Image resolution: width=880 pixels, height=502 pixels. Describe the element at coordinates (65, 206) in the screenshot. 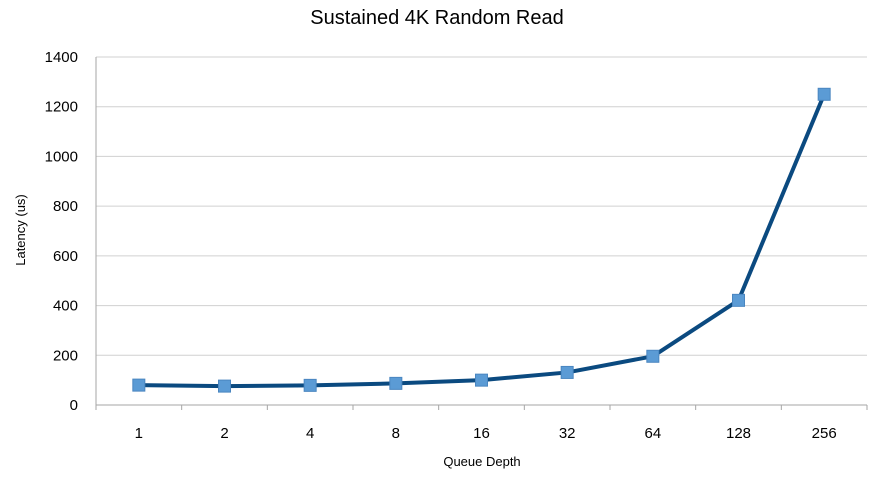

I see `y-tick-label: 800` at that location.